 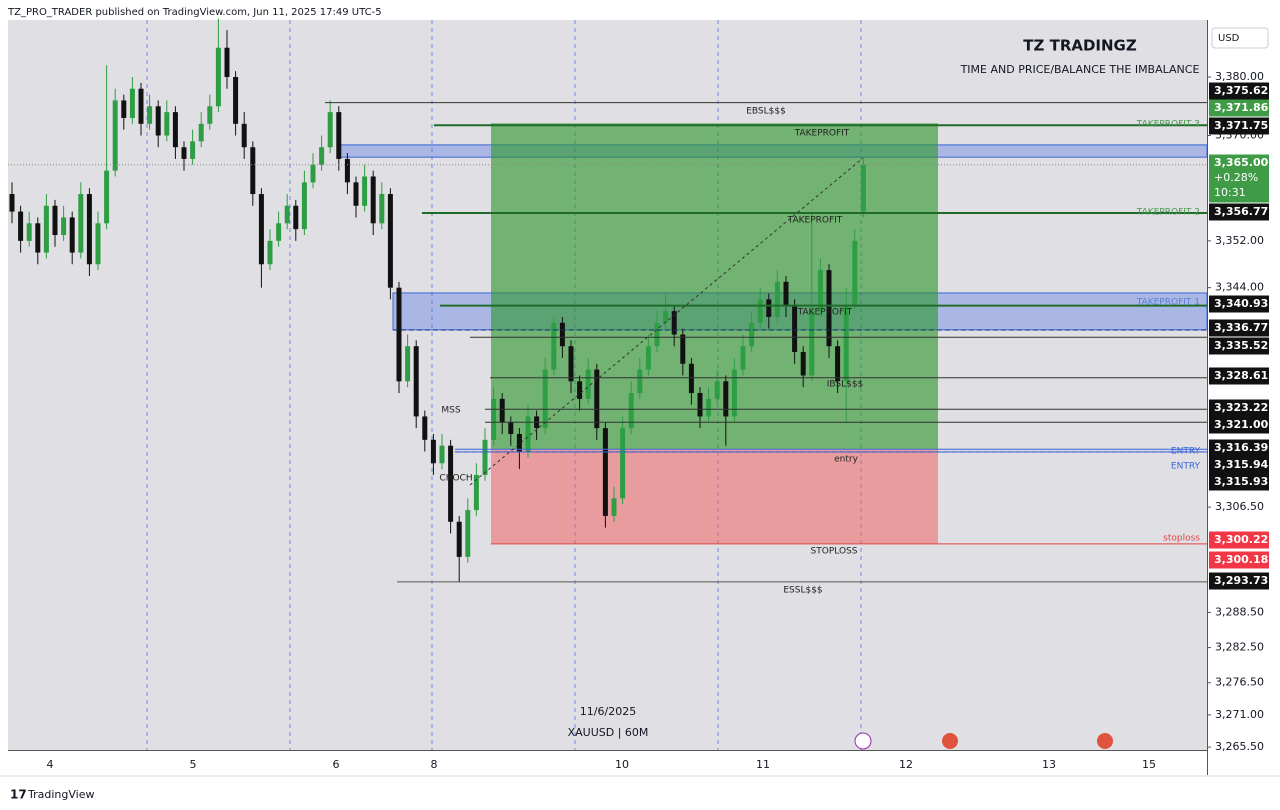 I want to click on y-tick-label: 3,380.00, so click(x=1239, y=76).